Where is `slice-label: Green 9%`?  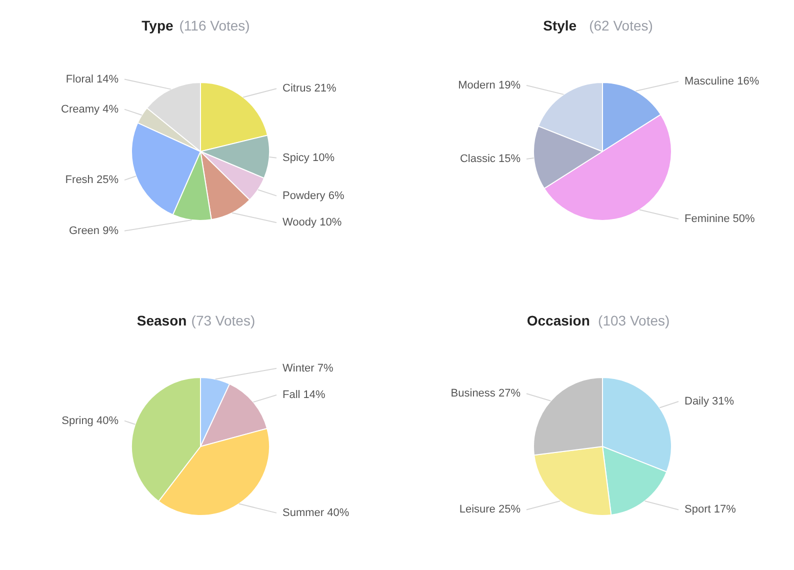
slice-label: Green 9% is located at coordinates (93, 230).